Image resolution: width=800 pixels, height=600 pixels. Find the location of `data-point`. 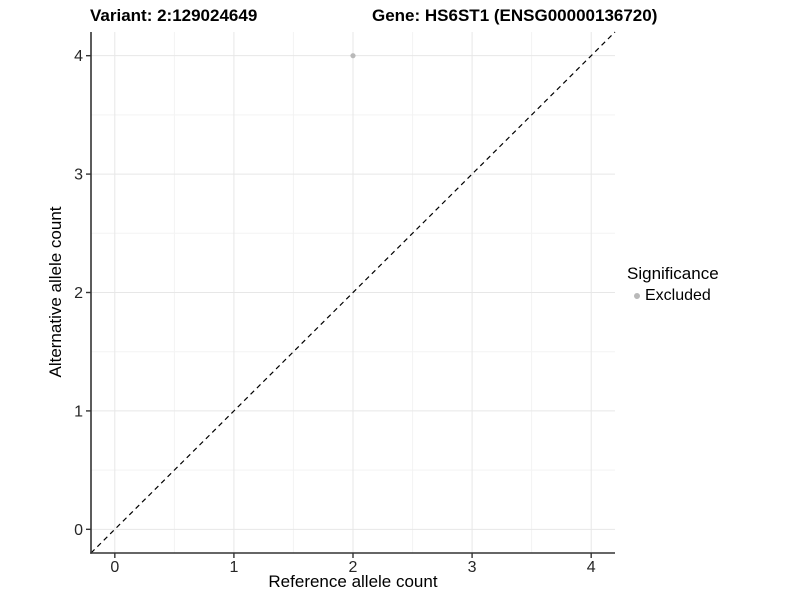

data-point is located at coordinates (353, 56).